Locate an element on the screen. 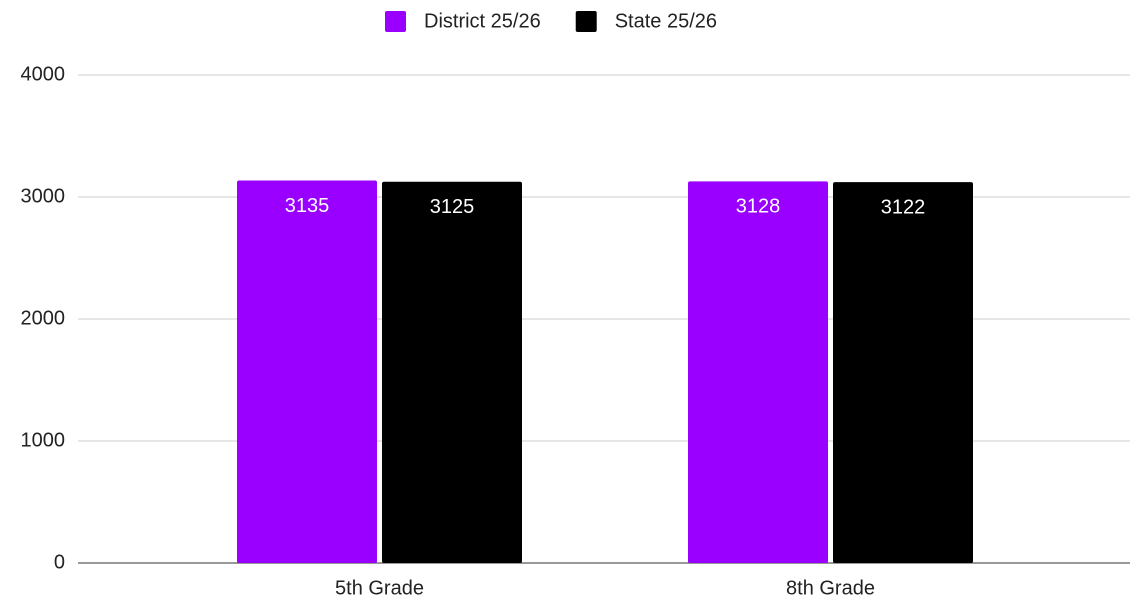 Image resolution: width=1130 pixels, height=602 pixels. data-label: 3125 is located at coordinates (452, 207).